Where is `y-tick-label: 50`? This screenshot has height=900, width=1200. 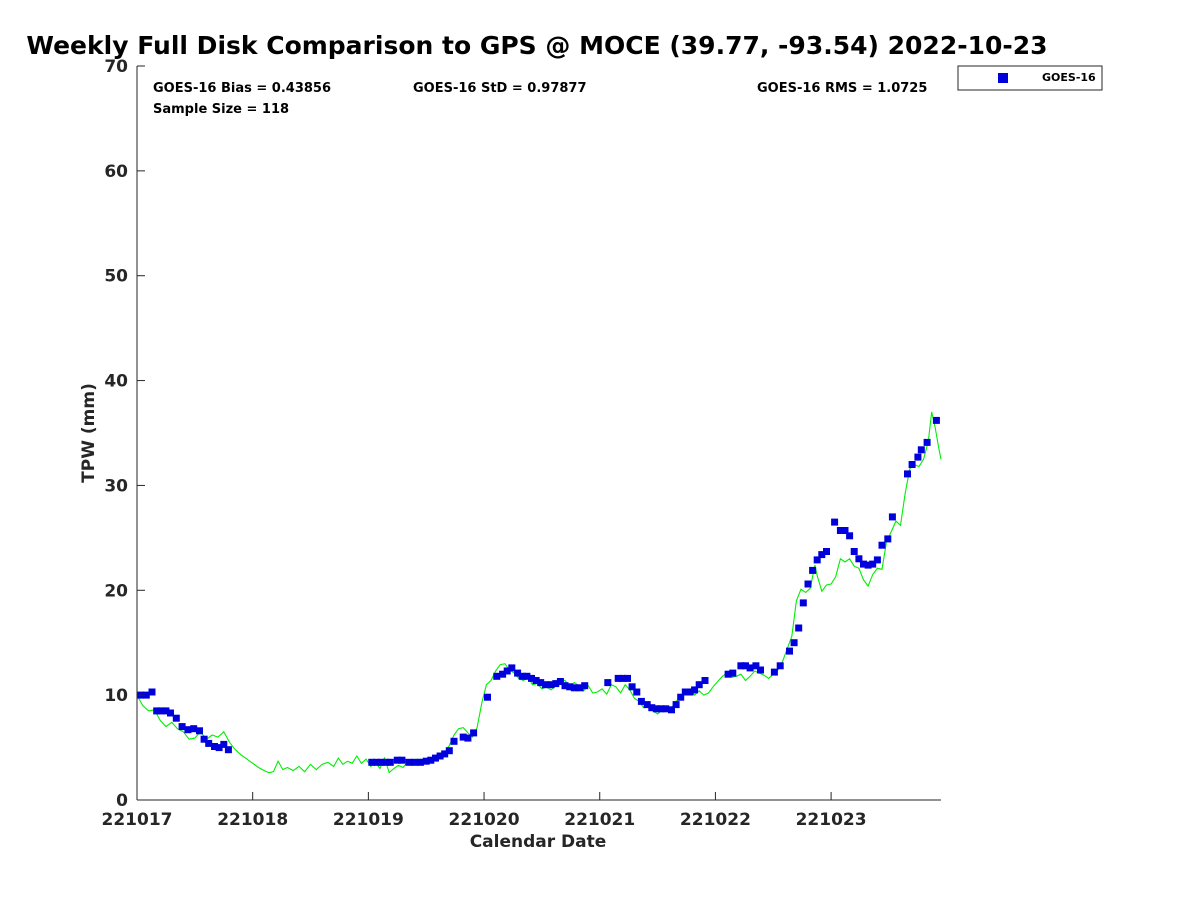 y-tick-label: 50 is located at coordinates (116, 277).